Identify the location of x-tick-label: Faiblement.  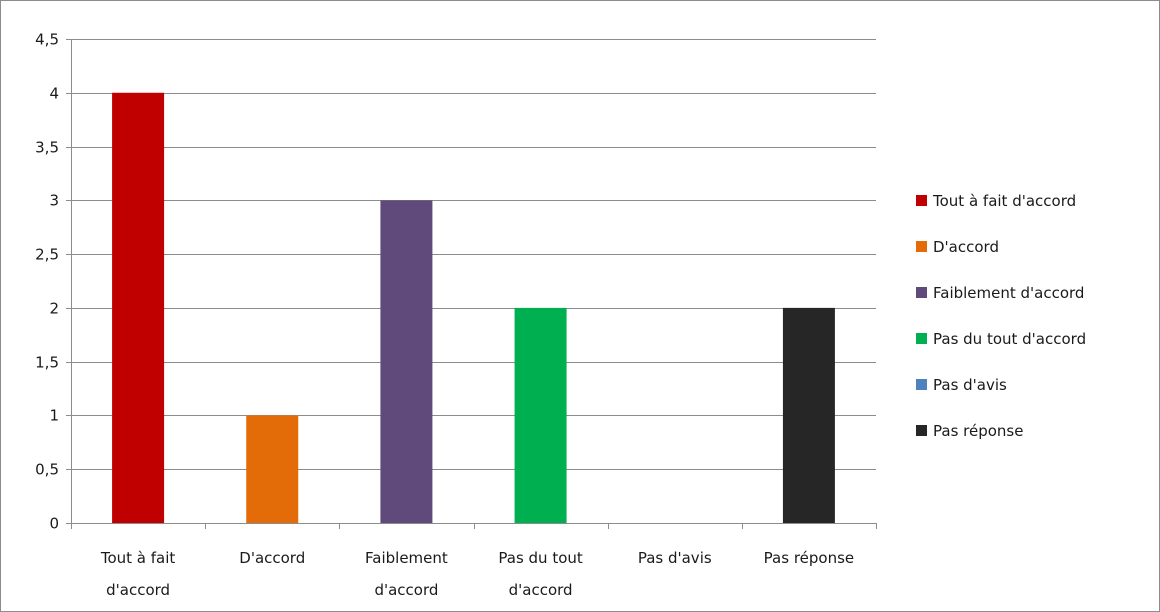
(406, 558).